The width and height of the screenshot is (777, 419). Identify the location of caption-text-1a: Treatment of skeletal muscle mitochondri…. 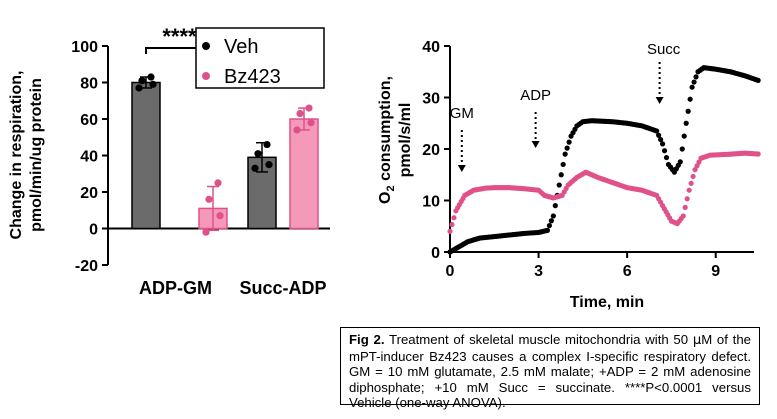
(538, 339).